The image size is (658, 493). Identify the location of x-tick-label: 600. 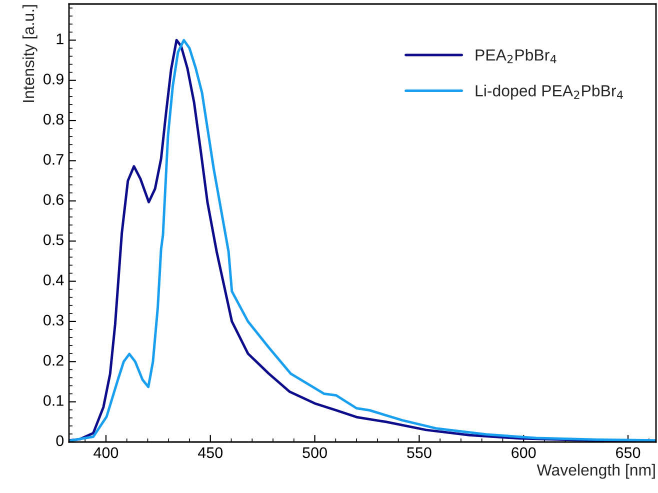
(524, 452).